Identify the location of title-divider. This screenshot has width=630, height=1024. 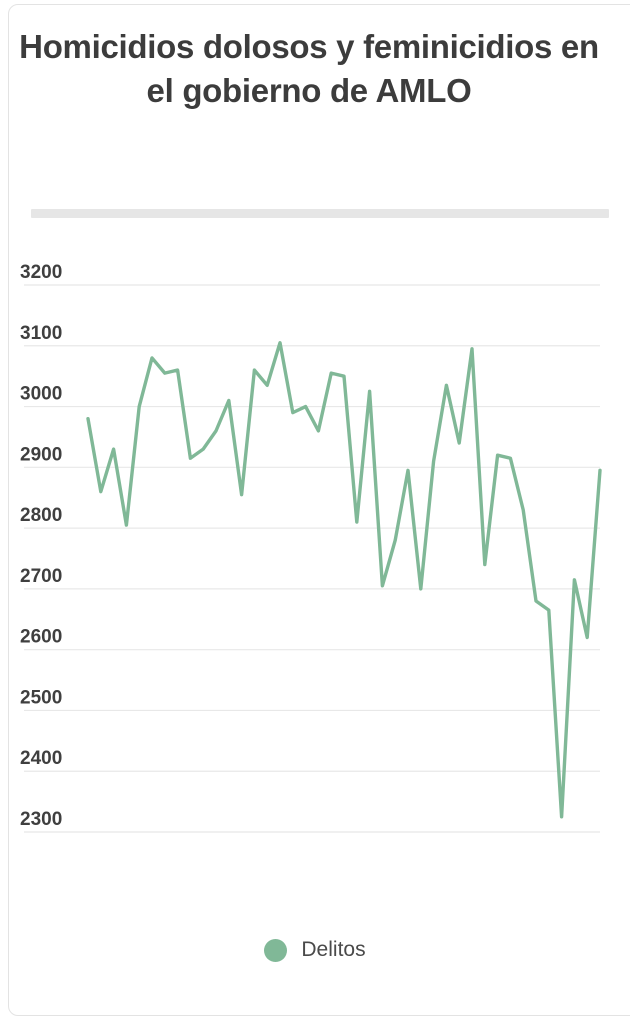
(320, 213).